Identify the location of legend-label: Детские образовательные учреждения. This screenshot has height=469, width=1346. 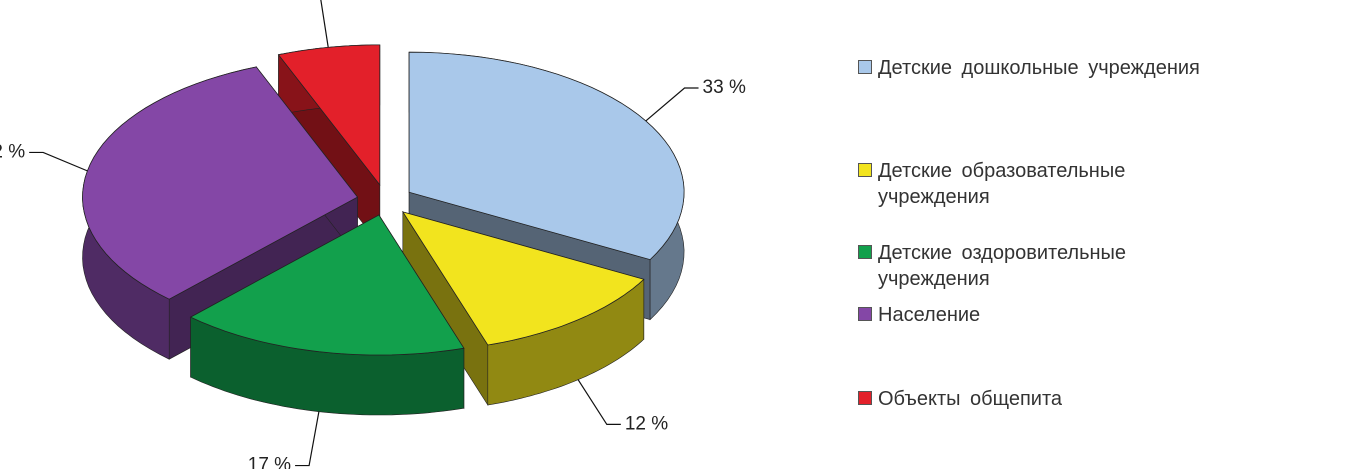
(1002, 184).